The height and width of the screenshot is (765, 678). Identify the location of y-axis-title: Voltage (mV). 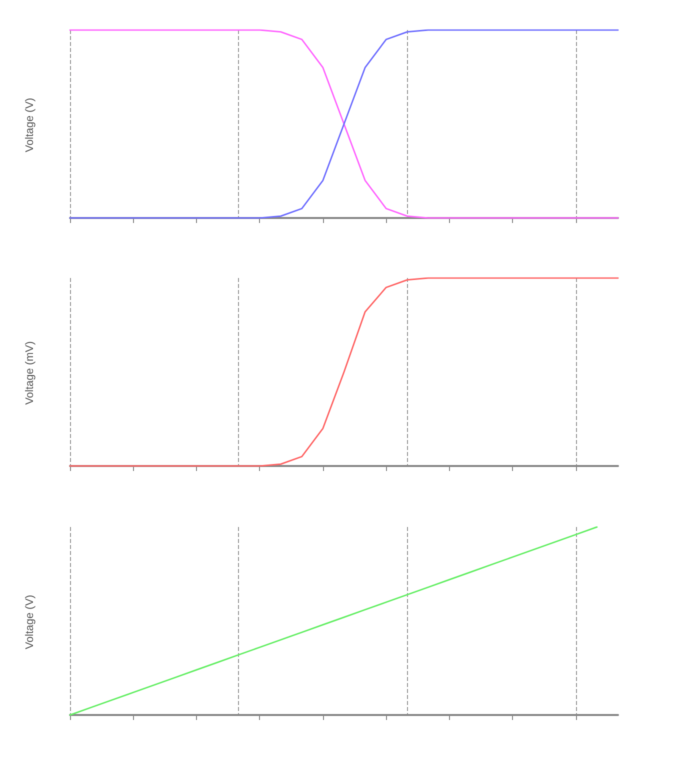
(30, 374).